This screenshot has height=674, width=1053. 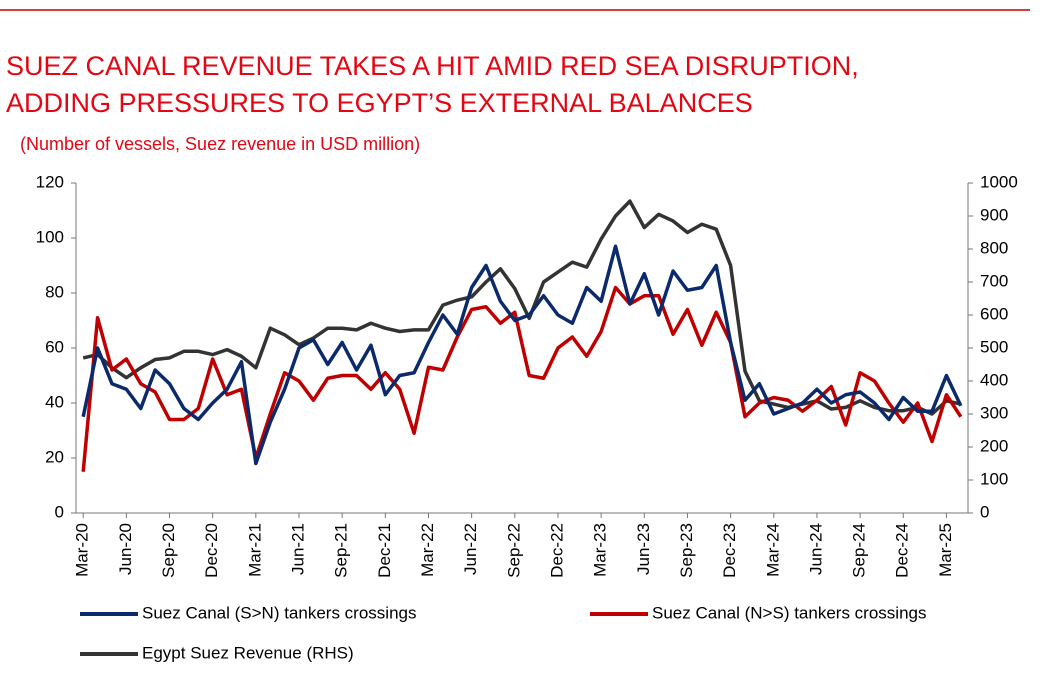 What do you see at coordinates (994, 247) in the screenshot?
I see `y2-tick-label: 800` at bounding box center [994, 247].